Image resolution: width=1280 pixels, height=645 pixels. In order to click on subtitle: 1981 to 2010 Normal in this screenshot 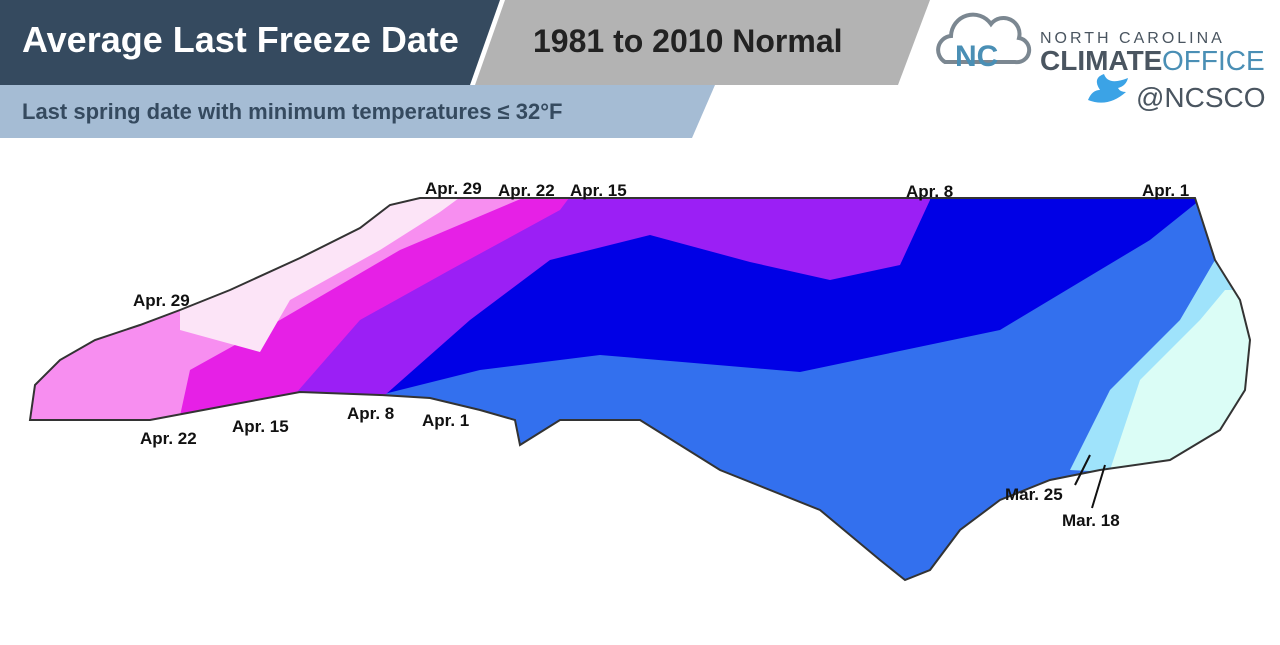, I will do `click(688, 41)`.